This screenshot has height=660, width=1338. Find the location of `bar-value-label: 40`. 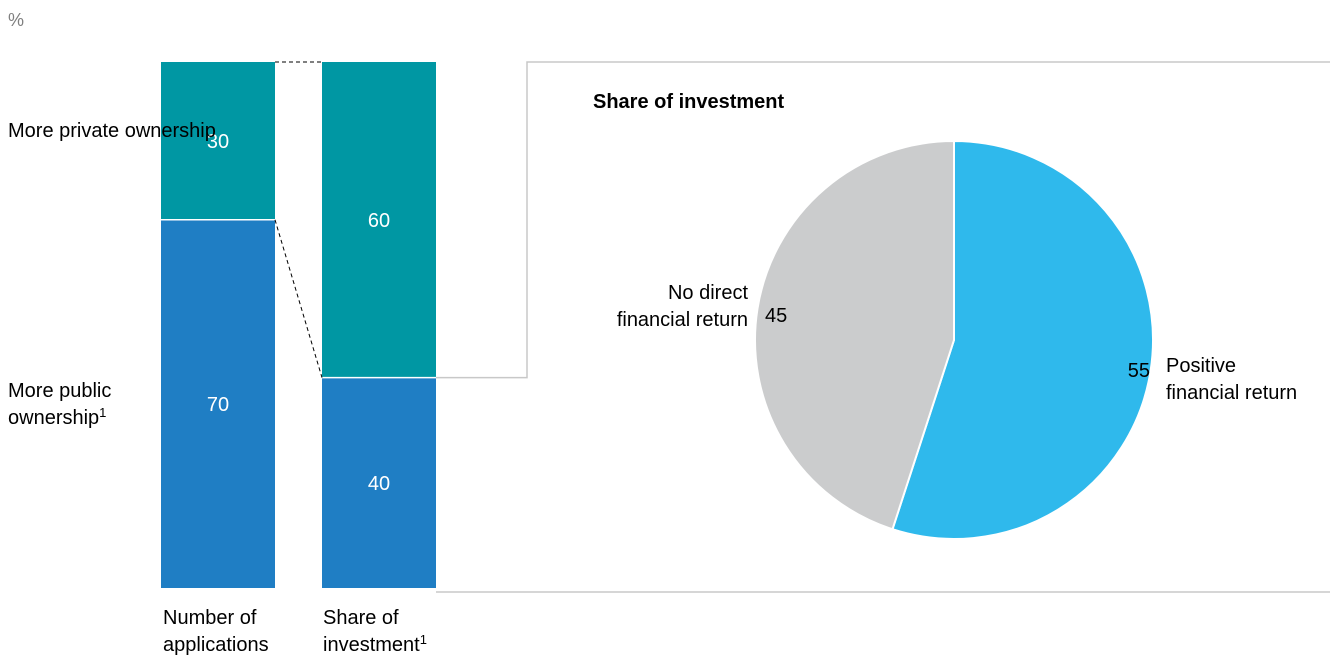

bar-value-label: 40 is located at coordinates (379, 484).